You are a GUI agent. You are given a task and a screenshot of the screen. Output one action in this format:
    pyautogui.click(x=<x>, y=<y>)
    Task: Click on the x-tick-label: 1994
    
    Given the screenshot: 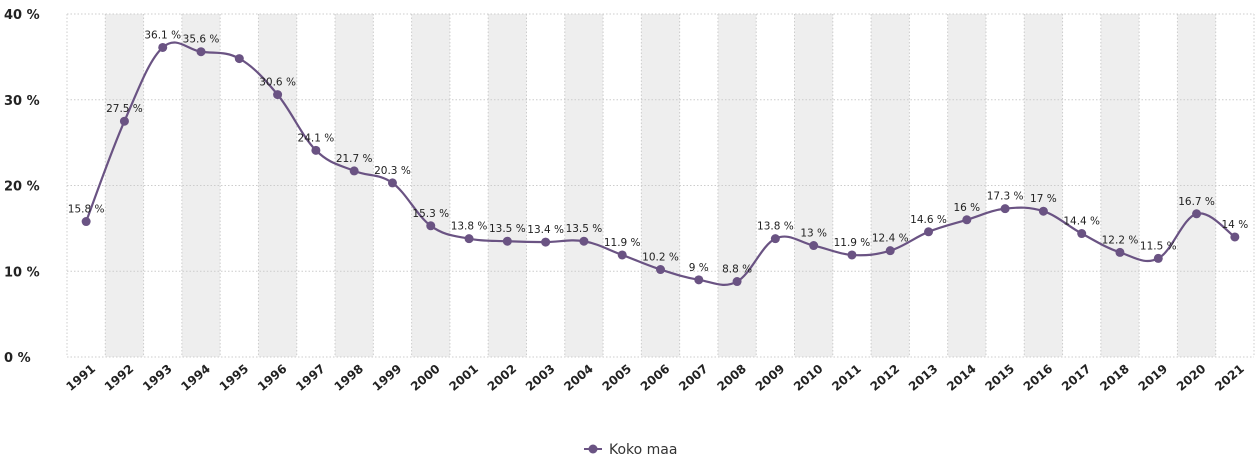 What is the action you would take?
    pyautogui.click(x=195, y=378)
    